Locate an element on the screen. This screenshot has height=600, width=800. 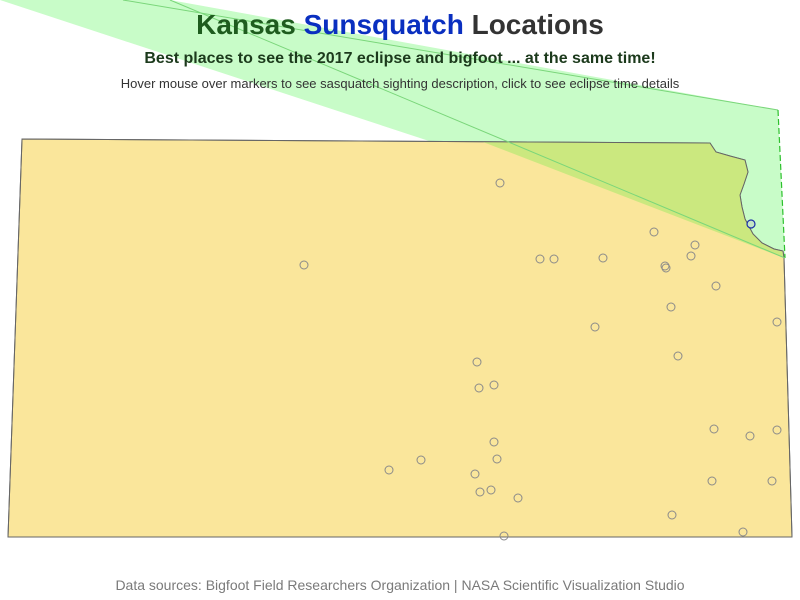
eclipse-overlap-area is located at coordinates (633, 200).